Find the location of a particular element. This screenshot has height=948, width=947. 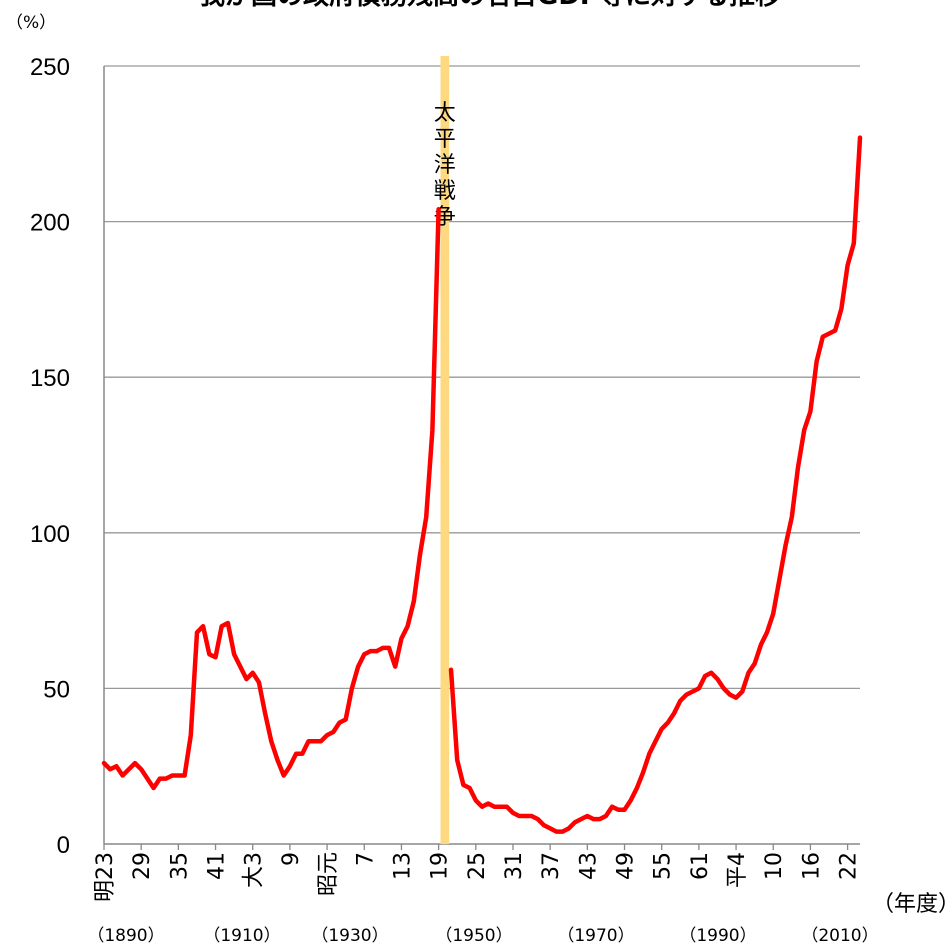

x-tick-label: 55 is located at coordinates (663, 866).